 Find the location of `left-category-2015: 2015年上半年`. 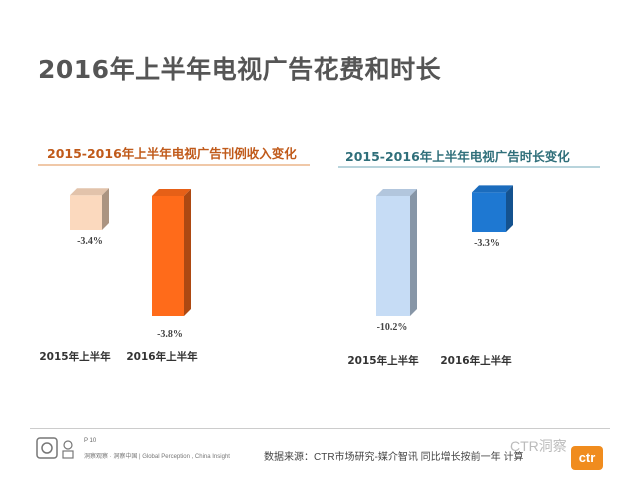

left-category-2015: 2015年上半年 is located at coordinates (75, 356).